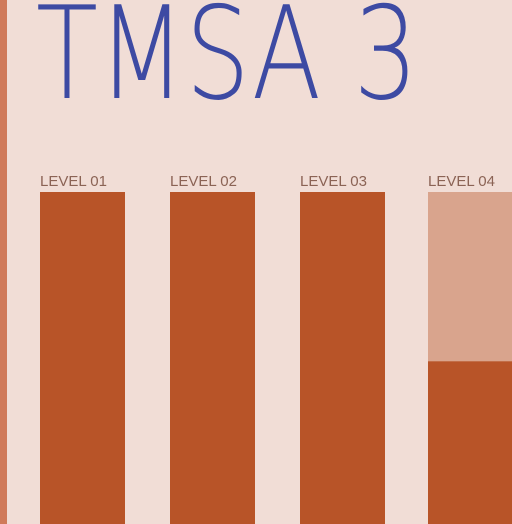 The width and height of the screenshot is (512, 524). What do you see at coordinates (3, 262) in the screenshot?
I see `side-strip` at bounding box center [3, 262].